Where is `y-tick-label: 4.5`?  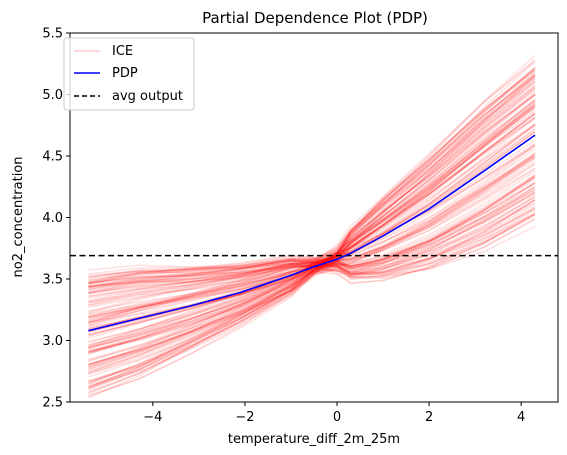 y-tick-label: 4.5 is located at coordinates (52, 157).